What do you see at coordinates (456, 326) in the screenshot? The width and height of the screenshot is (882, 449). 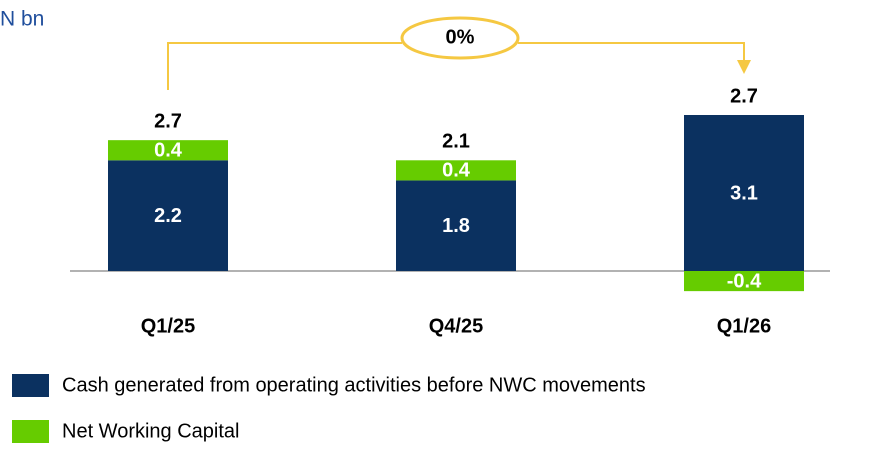 I see `x-tick-label: Q4/25` at bounding box center [456, 326].